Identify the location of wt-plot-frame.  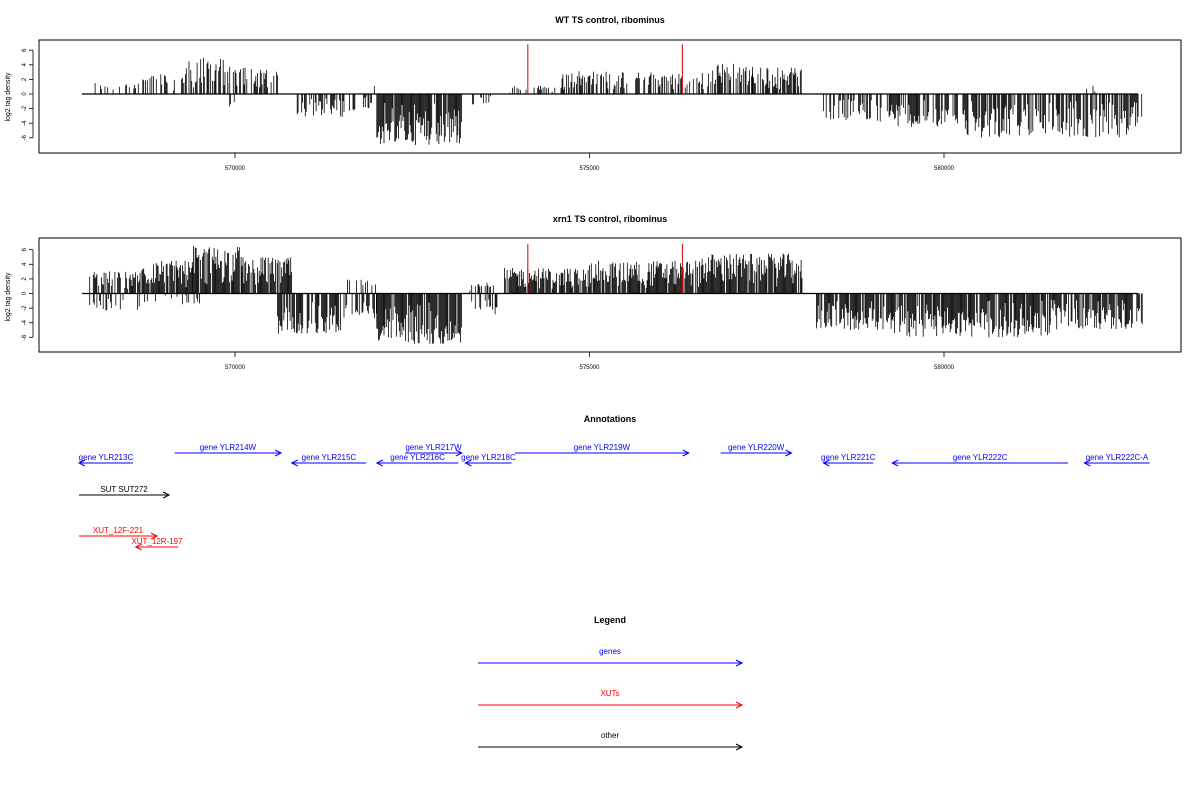
(610, 96).